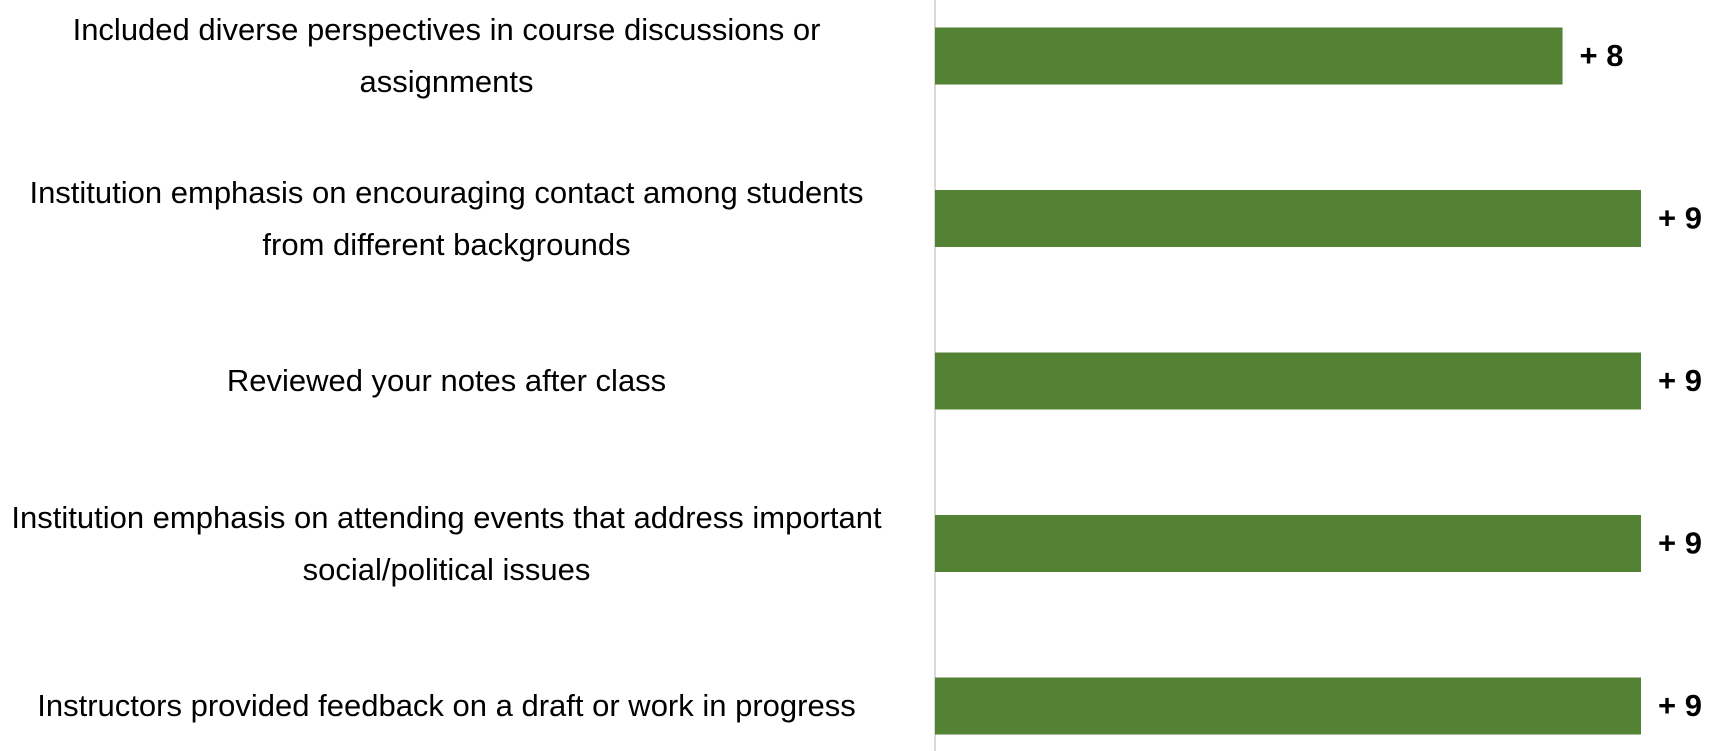  I want to click on value-label: + 8, so click(1602, 55).